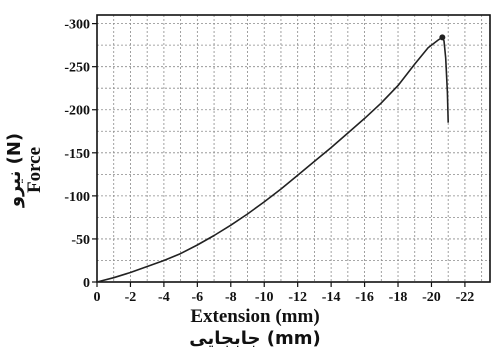 The height and width of the screenshot is (349, 496). What do you see at coordinates (331, 297) in the screenshot?
I see `x-tick-label: -14` at bounding box center [331, 297].